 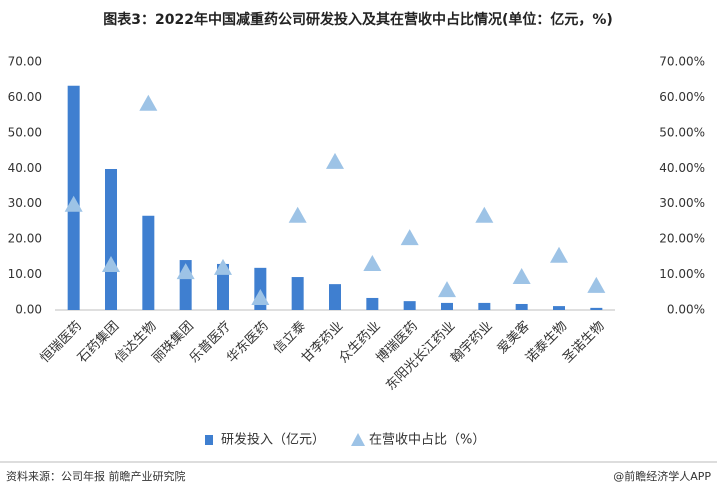 I want to click on y2-tick-label: 60.00%, so click(x=682, y=97).